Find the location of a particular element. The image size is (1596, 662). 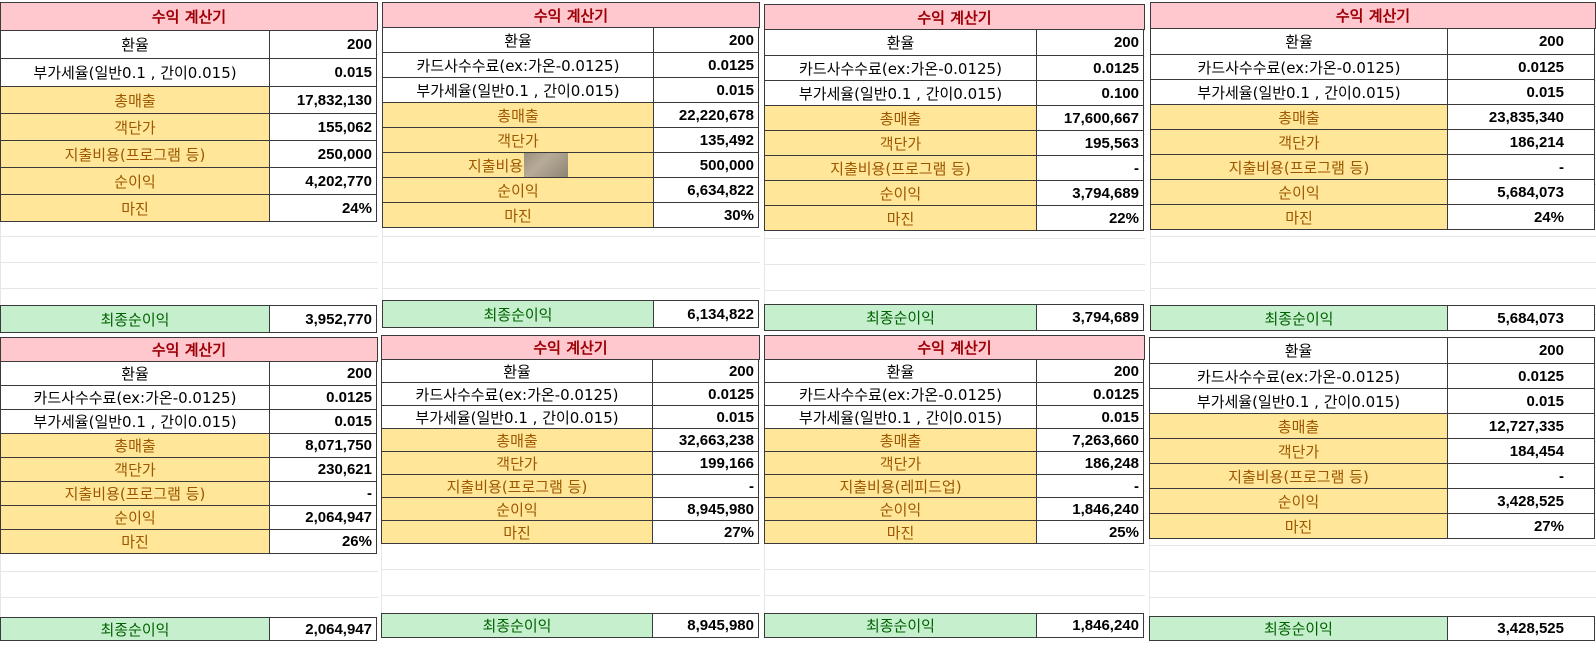

final-value: 3,794,689 is located at coordinates (1090, 317).